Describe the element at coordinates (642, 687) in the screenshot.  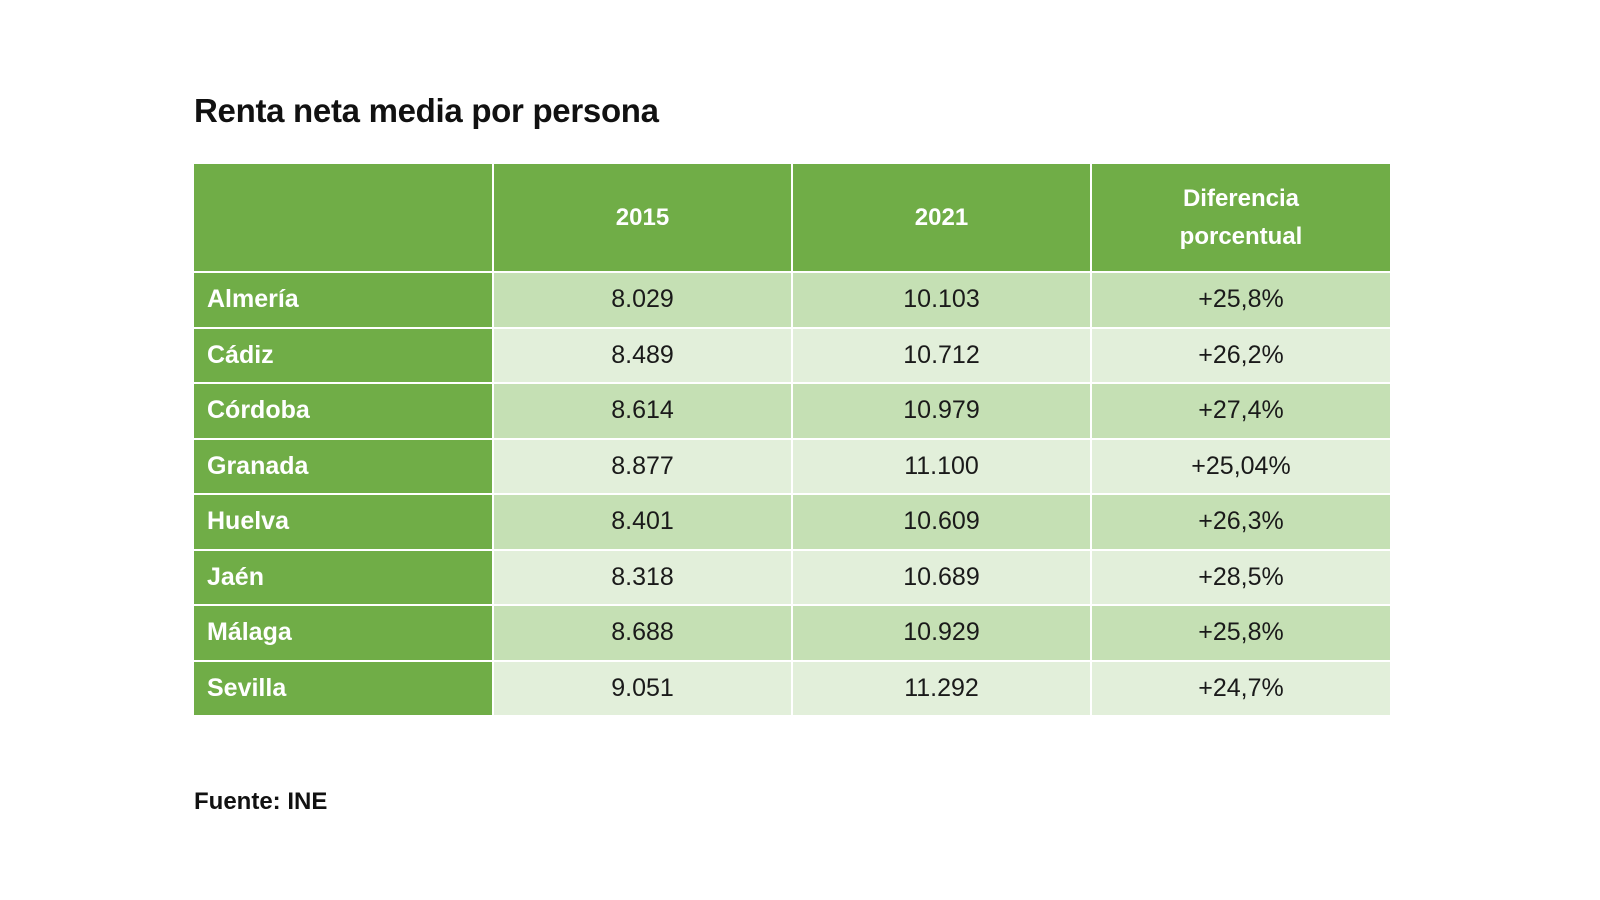
I see `value-2015-cell: 9.051` at that location.